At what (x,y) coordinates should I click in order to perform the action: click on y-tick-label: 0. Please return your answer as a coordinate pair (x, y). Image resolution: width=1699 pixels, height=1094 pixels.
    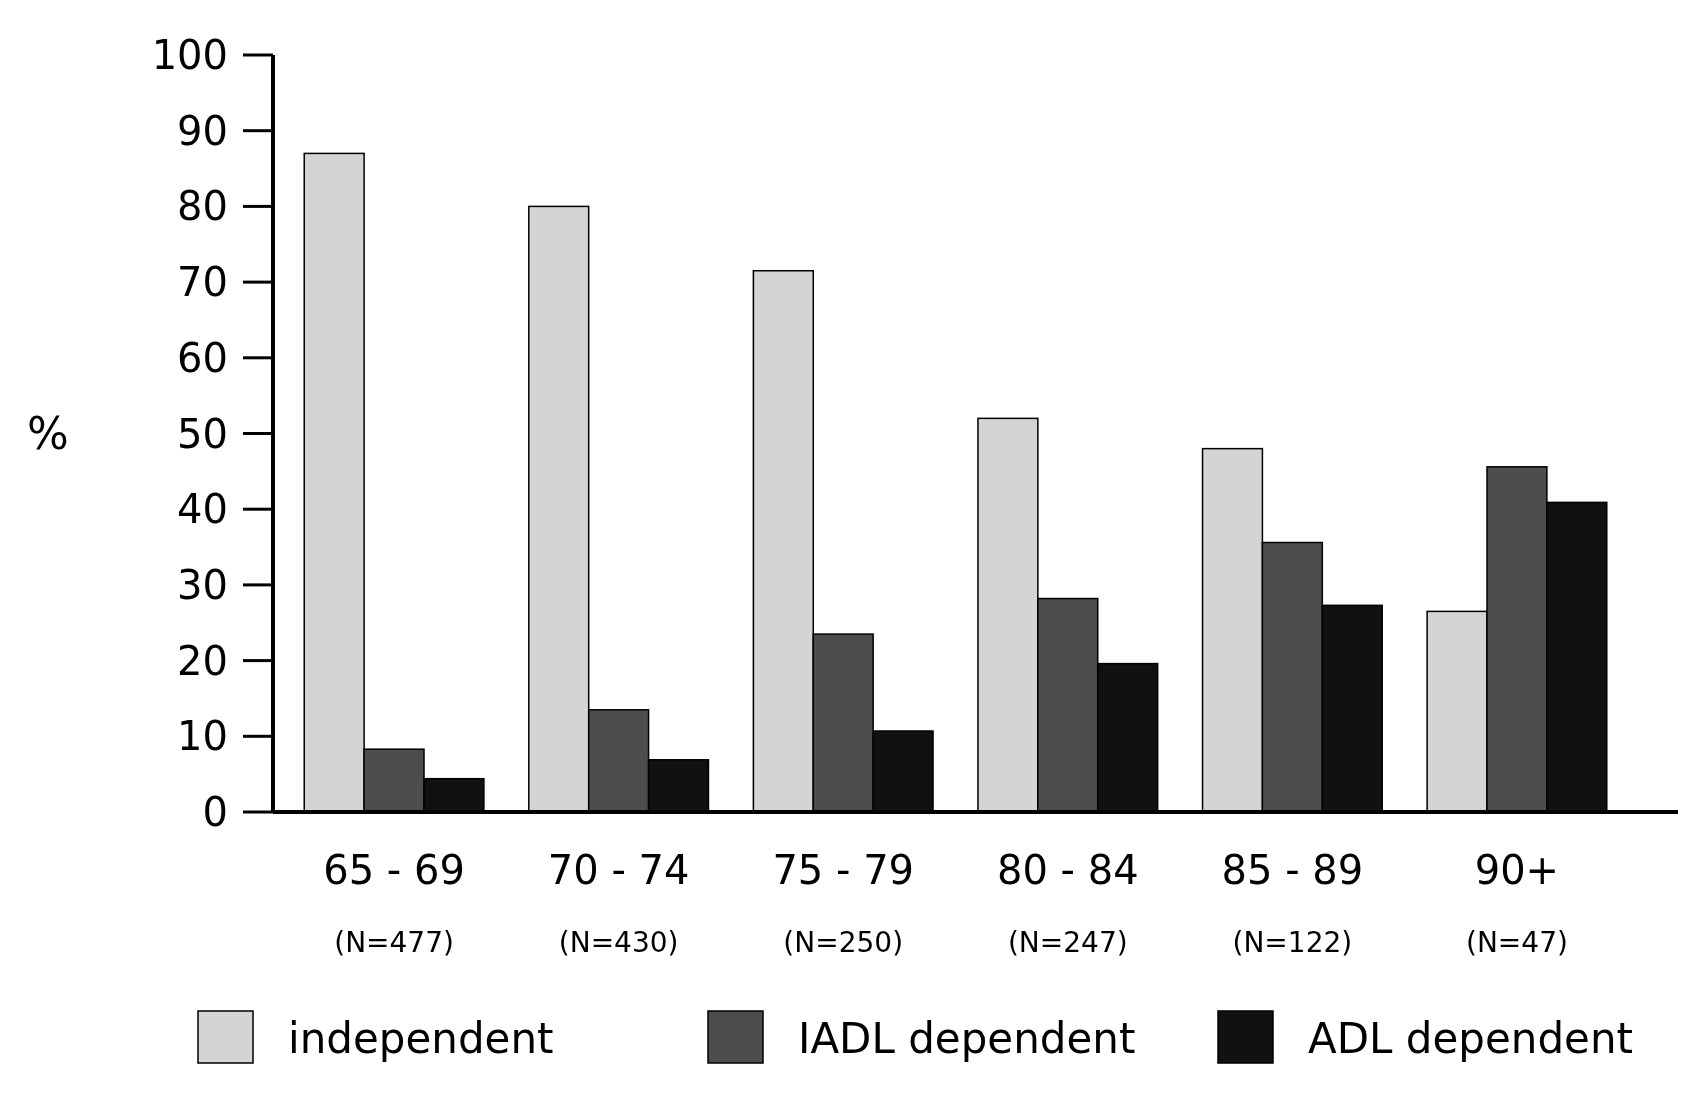
    Looking at the image, I should click on (215, 812).